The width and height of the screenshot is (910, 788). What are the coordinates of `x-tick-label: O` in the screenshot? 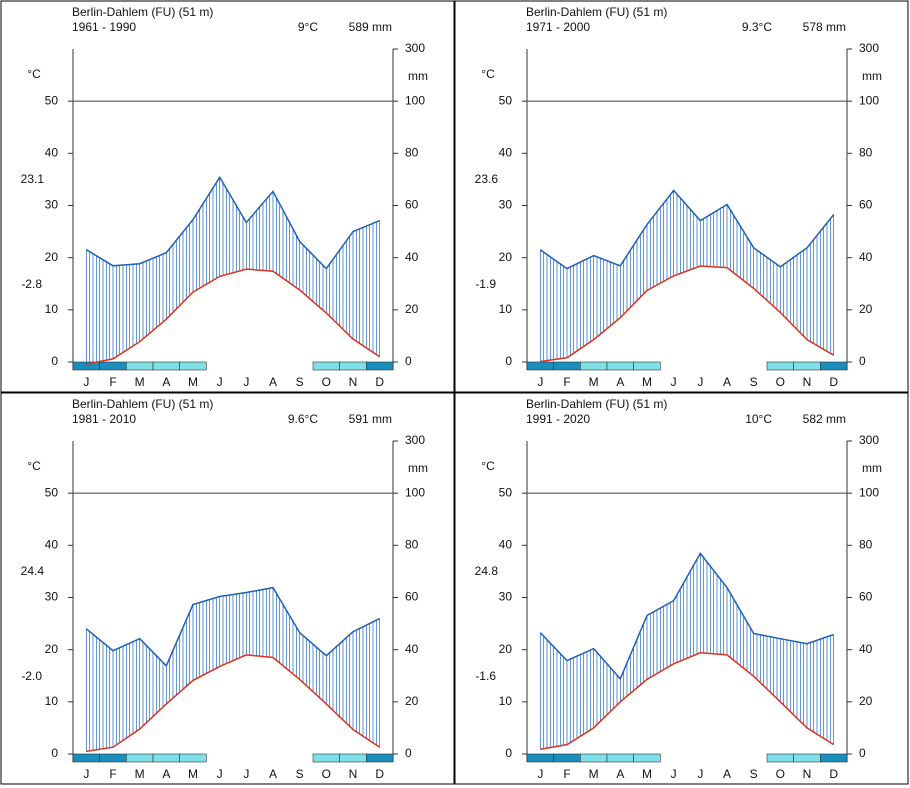 It's located at (780, 382).